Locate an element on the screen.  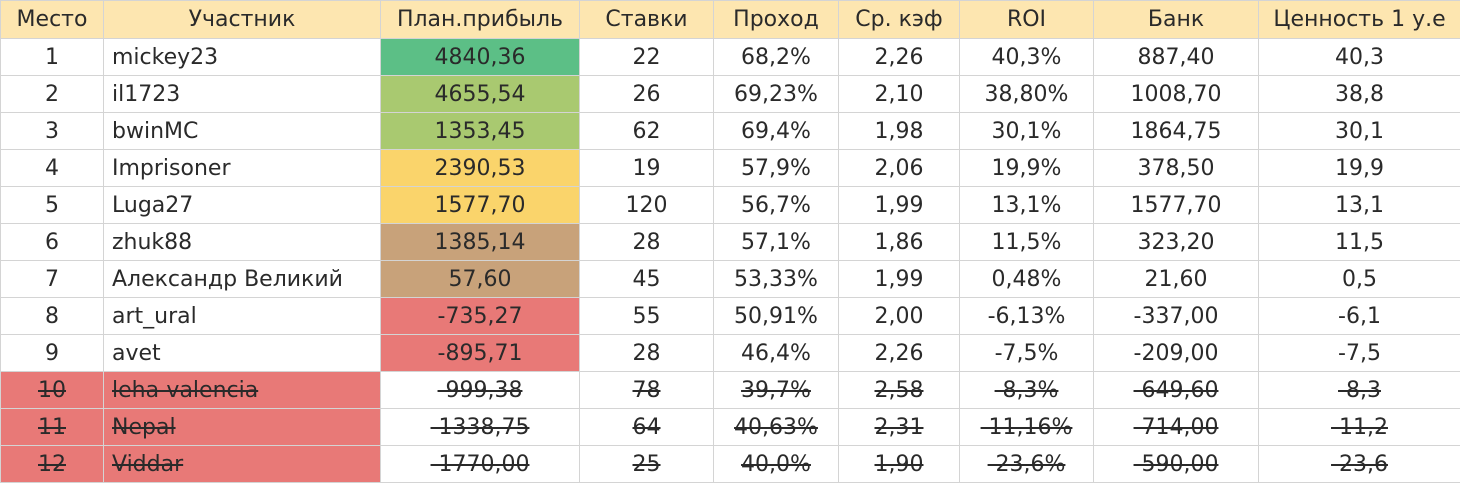
cell-pass-rate: 40,63% is located at coordinates (776, 427).